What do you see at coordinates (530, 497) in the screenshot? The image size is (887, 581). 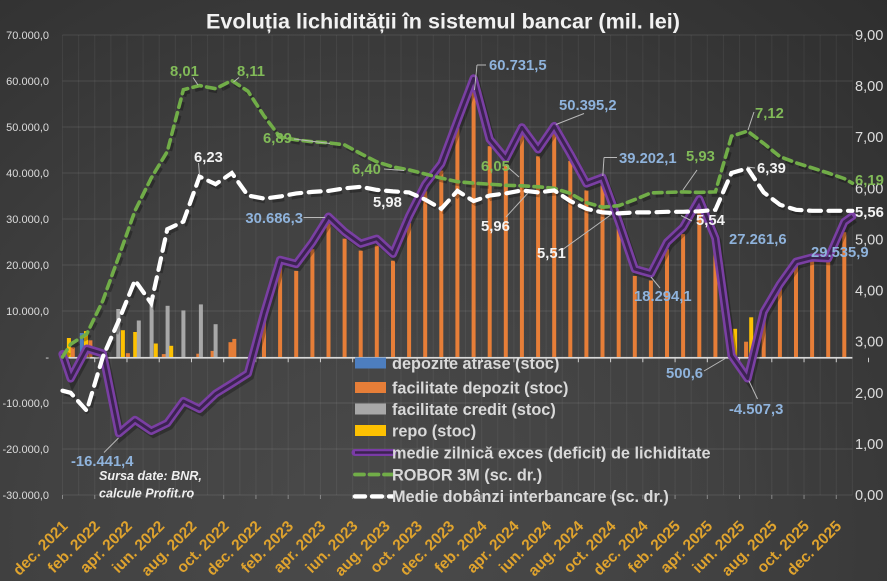 I see `svg-text:Medie dobânzi interbancare (sc: Medie dobânzi interbancare (sc. dr.)` at bounding box center [530, 497].